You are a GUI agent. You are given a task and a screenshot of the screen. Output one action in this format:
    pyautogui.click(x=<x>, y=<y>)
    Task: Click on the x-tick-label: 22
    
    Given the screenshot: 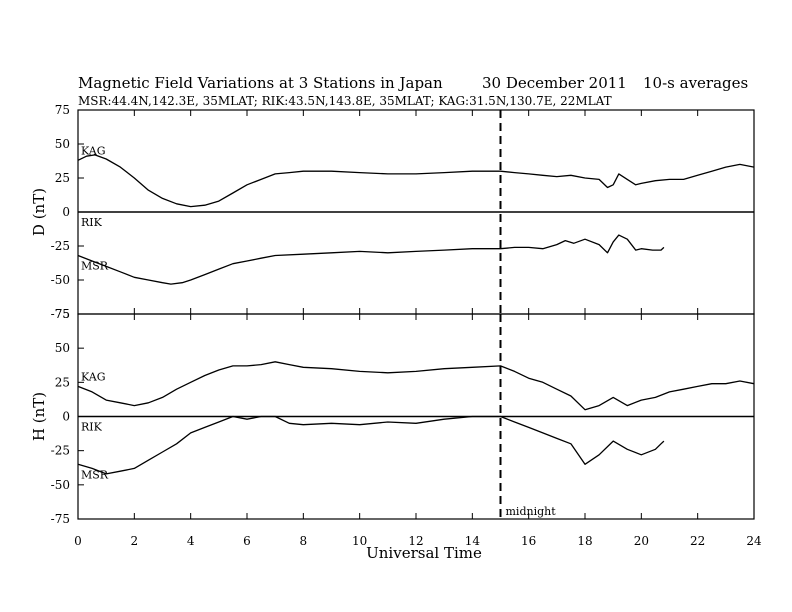 What is the action you would take?
    pyautogui.click(x=697, y=541)
    